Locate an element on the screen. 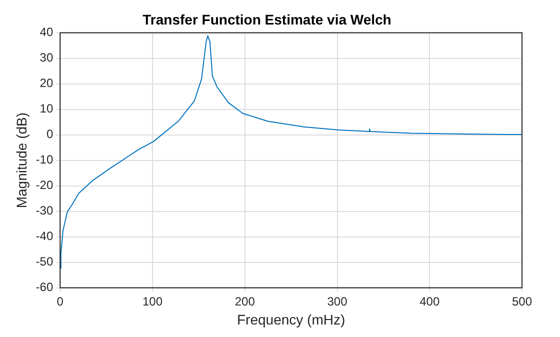 The image size is (560, 337). y-tick-label: -50 is located at coordinates (45, 261).